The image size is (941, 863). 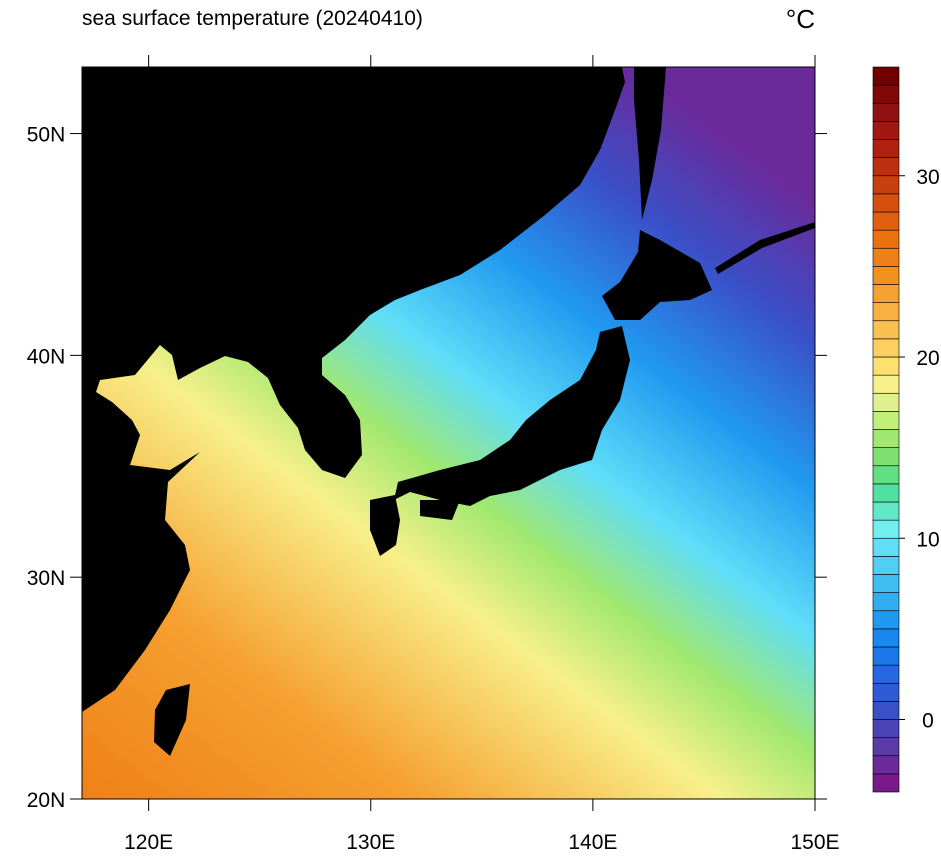 I want to click on x-tick-label: 140E, so click(x=592, y=842).